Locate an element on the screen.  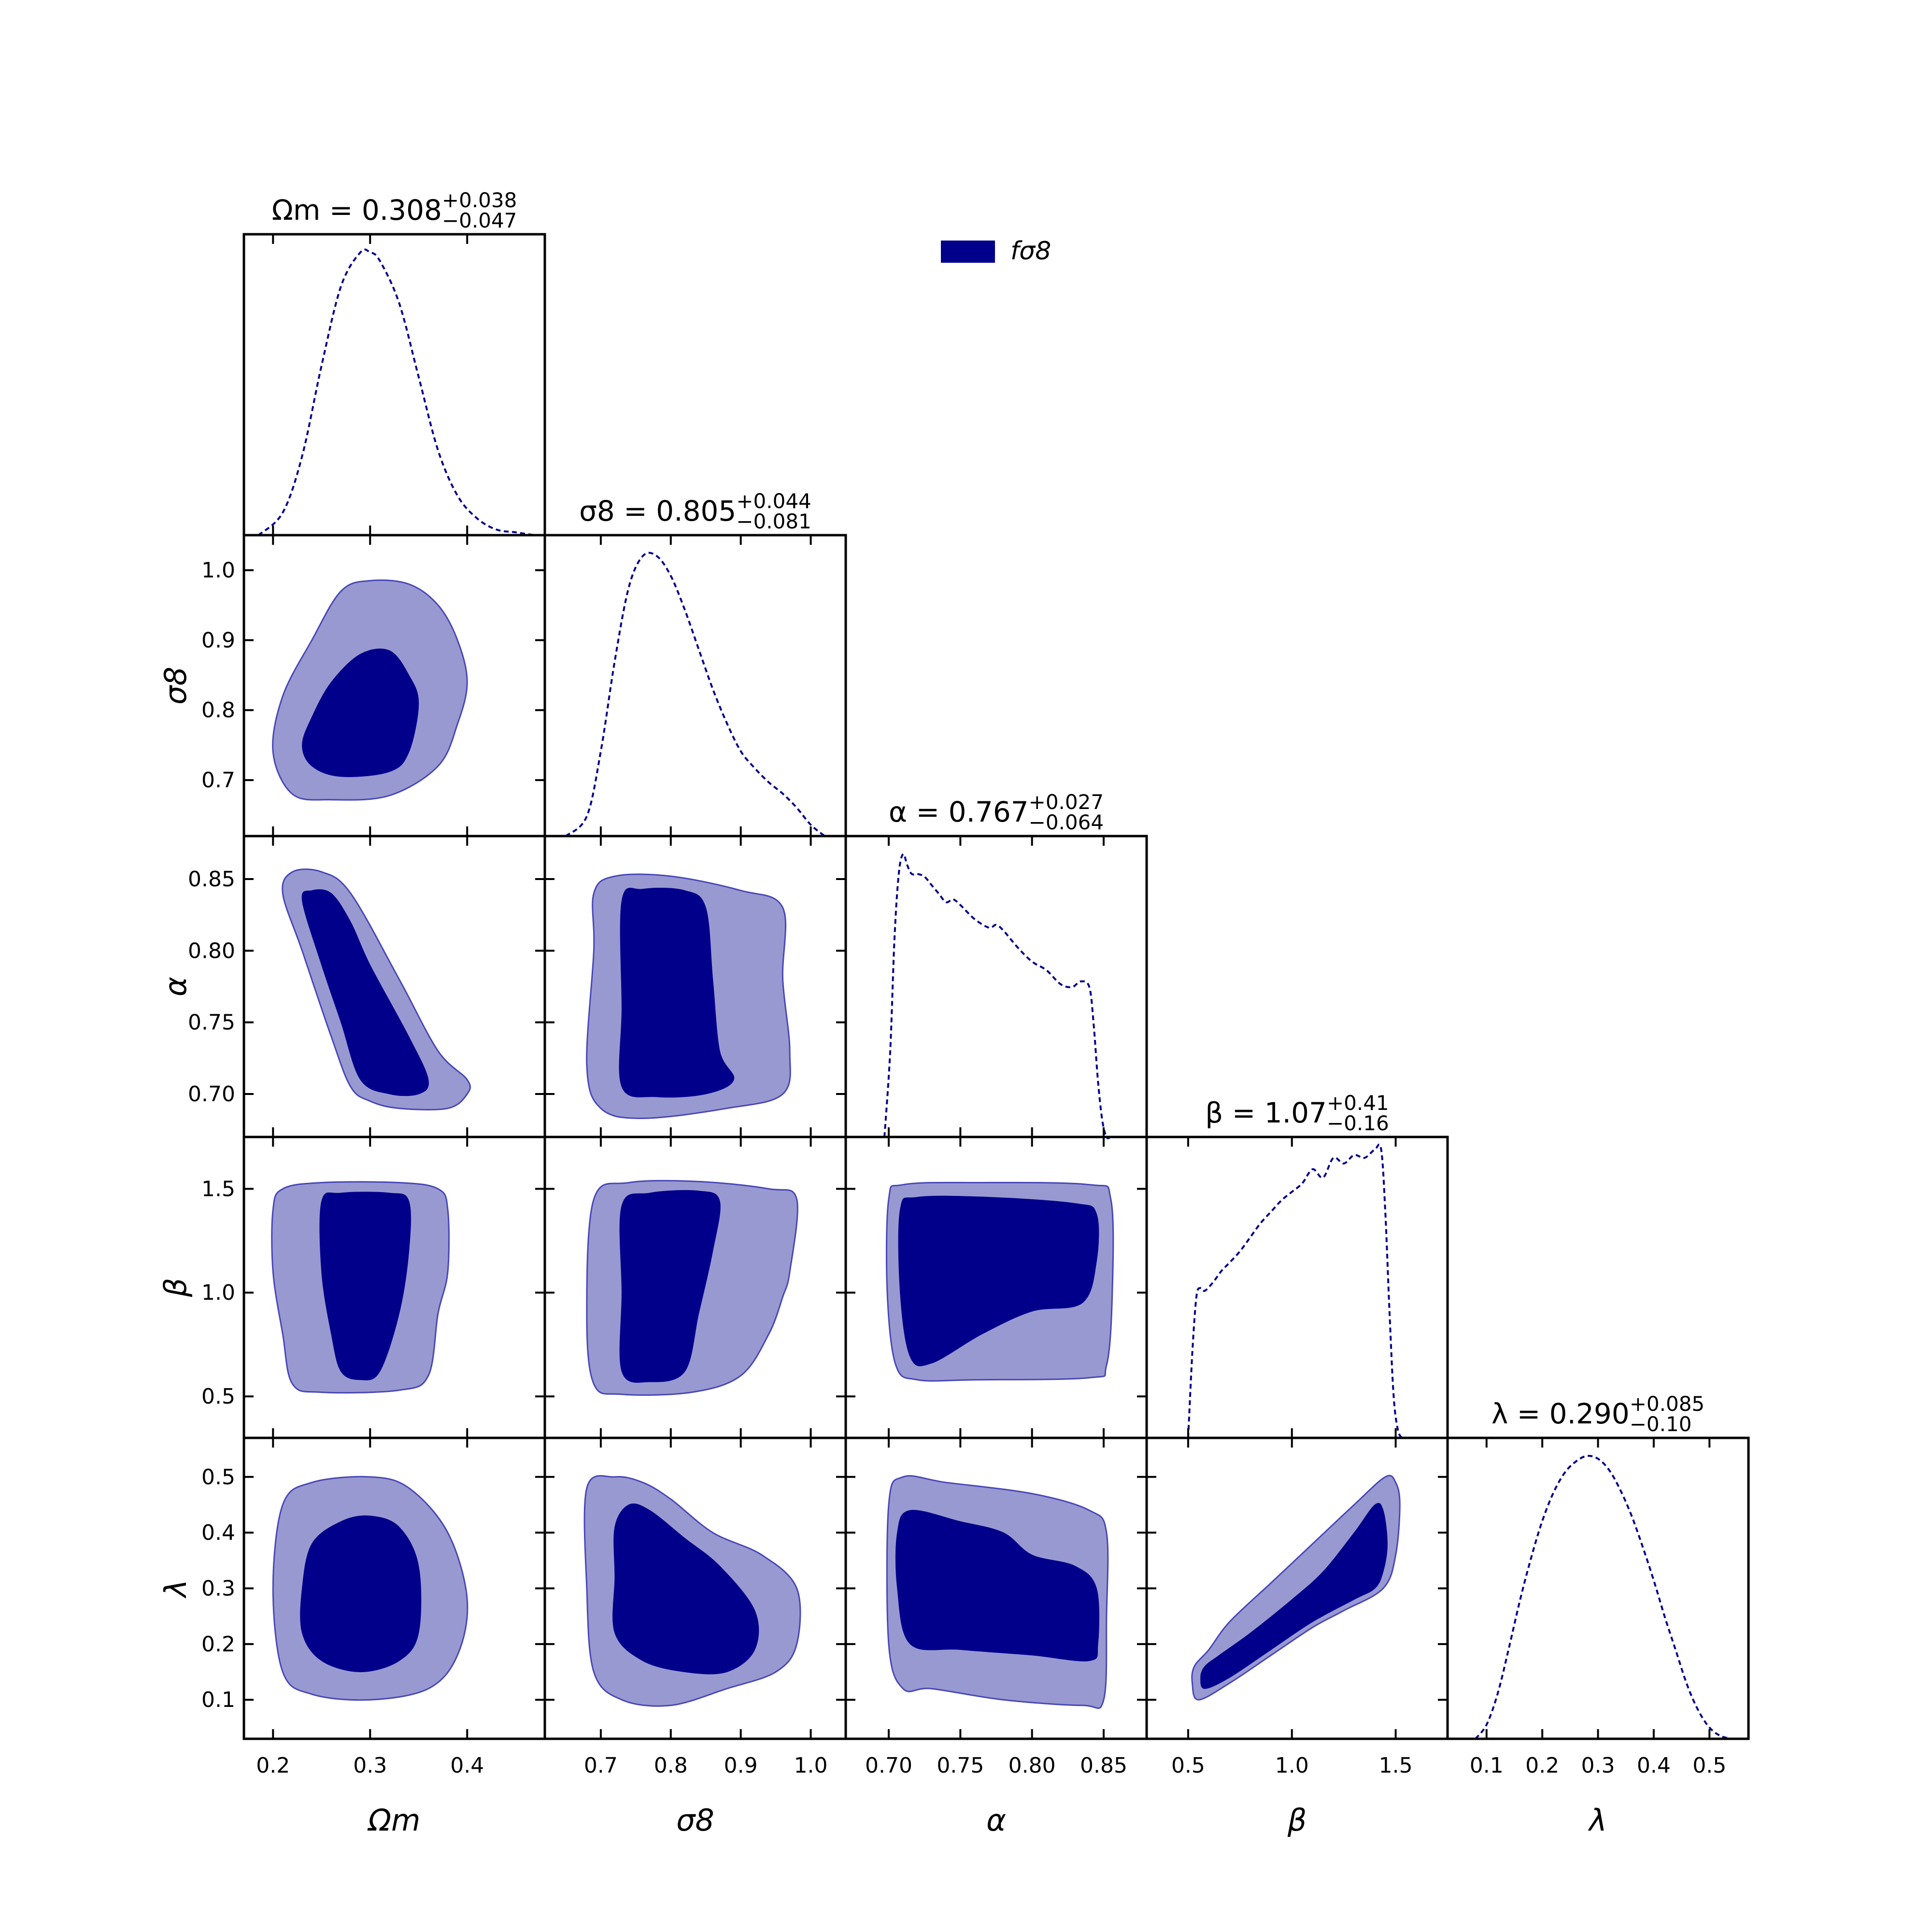
panel-border-alpha-alpha is located at coordinates (996, 986).